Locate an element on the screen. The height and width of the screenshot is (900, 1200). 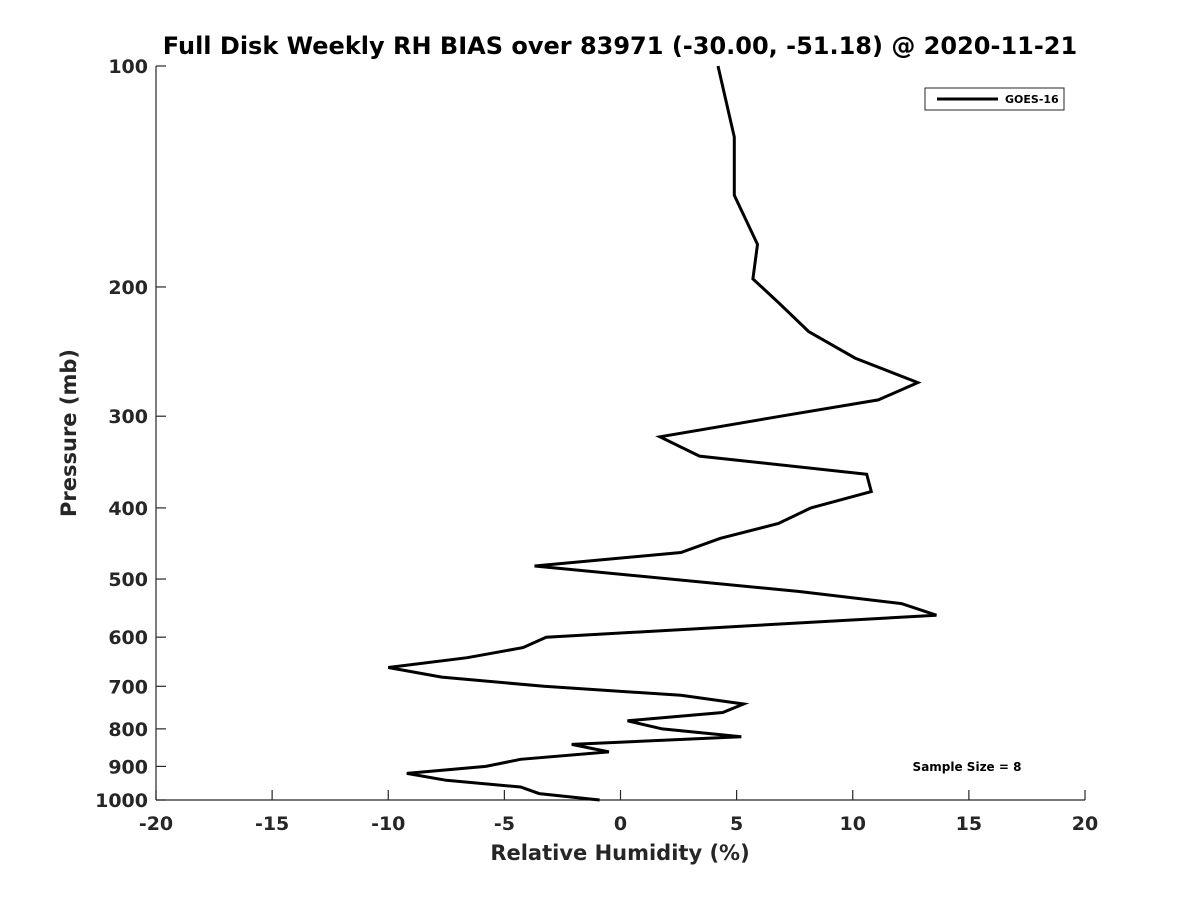
x-tick-label: 0 is located at coordinates (620, 824).